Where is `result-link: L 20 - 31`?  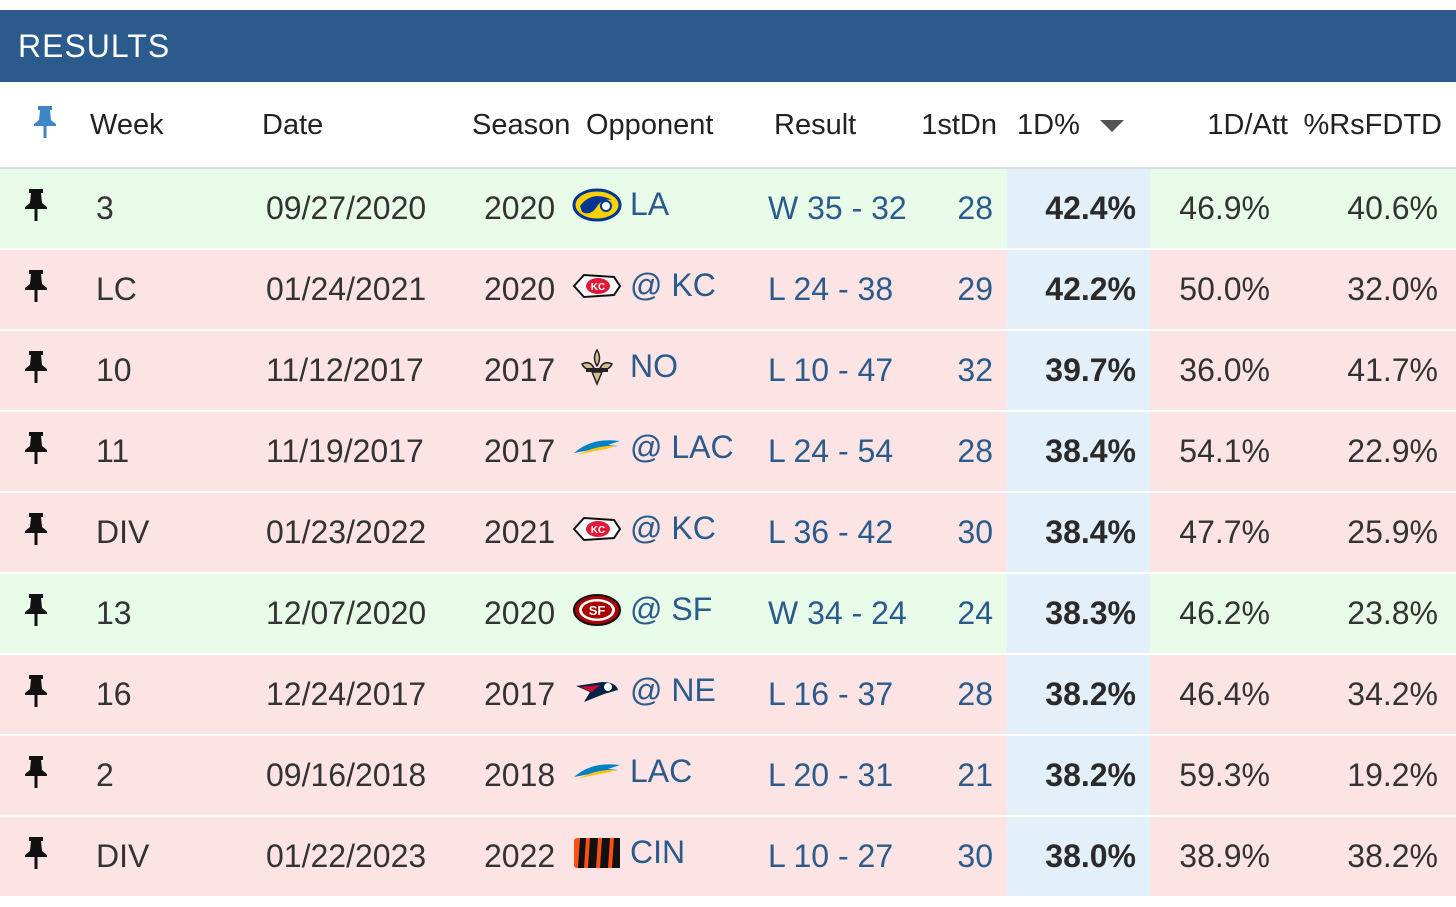 result-link: L 20 - 31 is located at coordinates (827, 776).